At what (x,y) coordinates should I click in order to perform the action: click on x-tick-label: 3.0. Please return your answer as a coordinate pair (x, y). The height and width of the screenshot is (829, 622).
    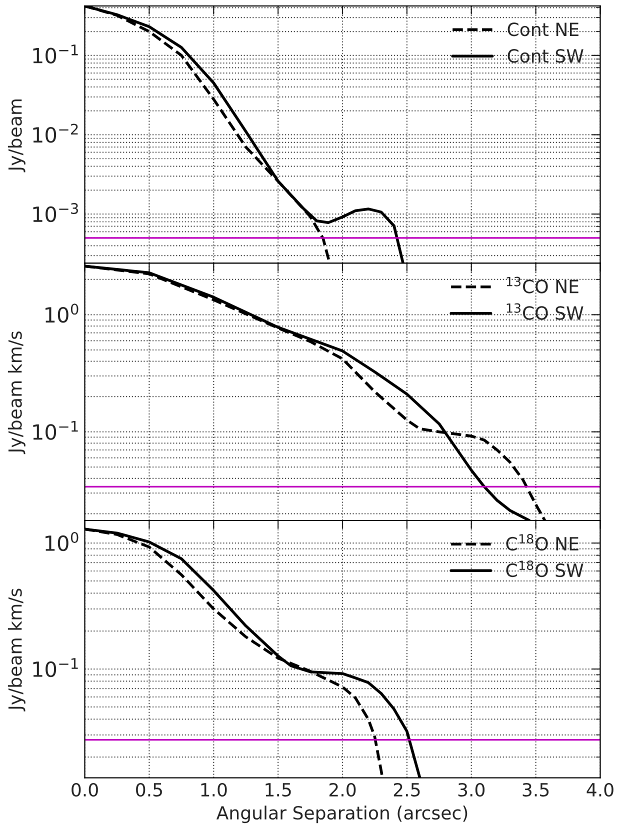
    Looking at the image, I should click on (471, 789).